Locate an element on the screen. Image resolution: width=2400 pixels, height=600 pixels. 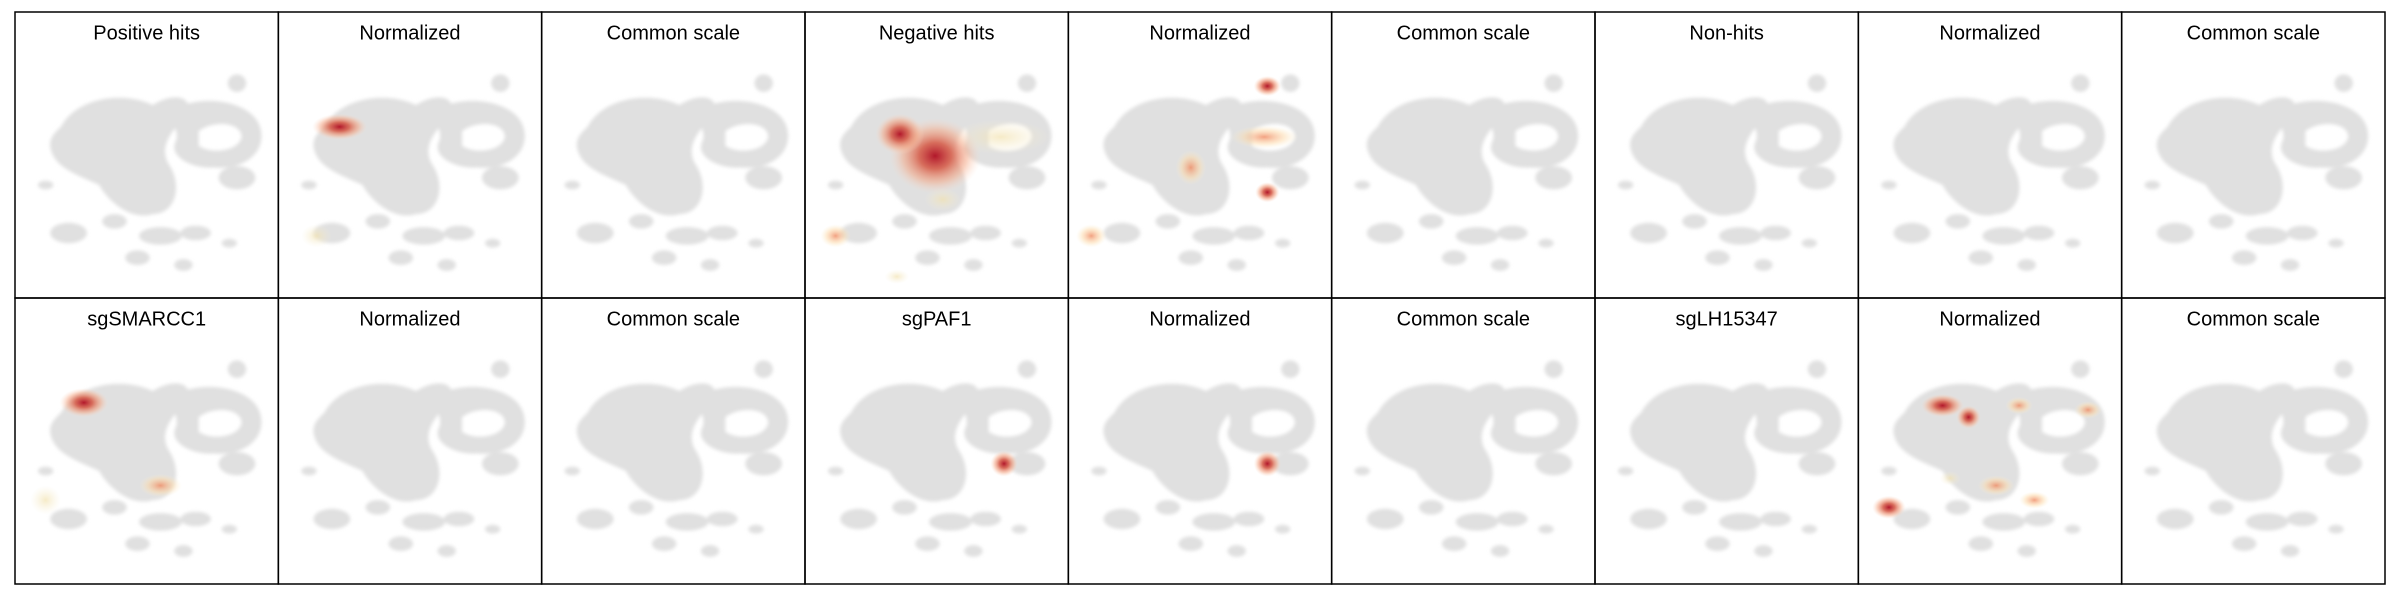
panel: Positive hits is located at coordinates (147, 155).